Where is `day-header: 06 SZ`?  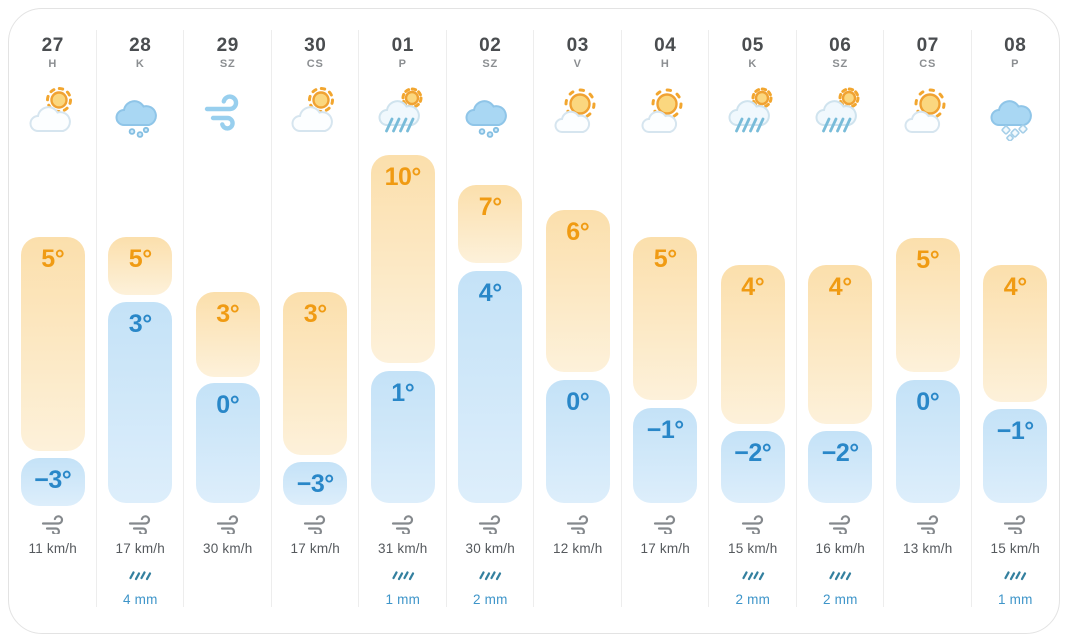 day-header: 06 SZ is located at coordinates (841, 53).